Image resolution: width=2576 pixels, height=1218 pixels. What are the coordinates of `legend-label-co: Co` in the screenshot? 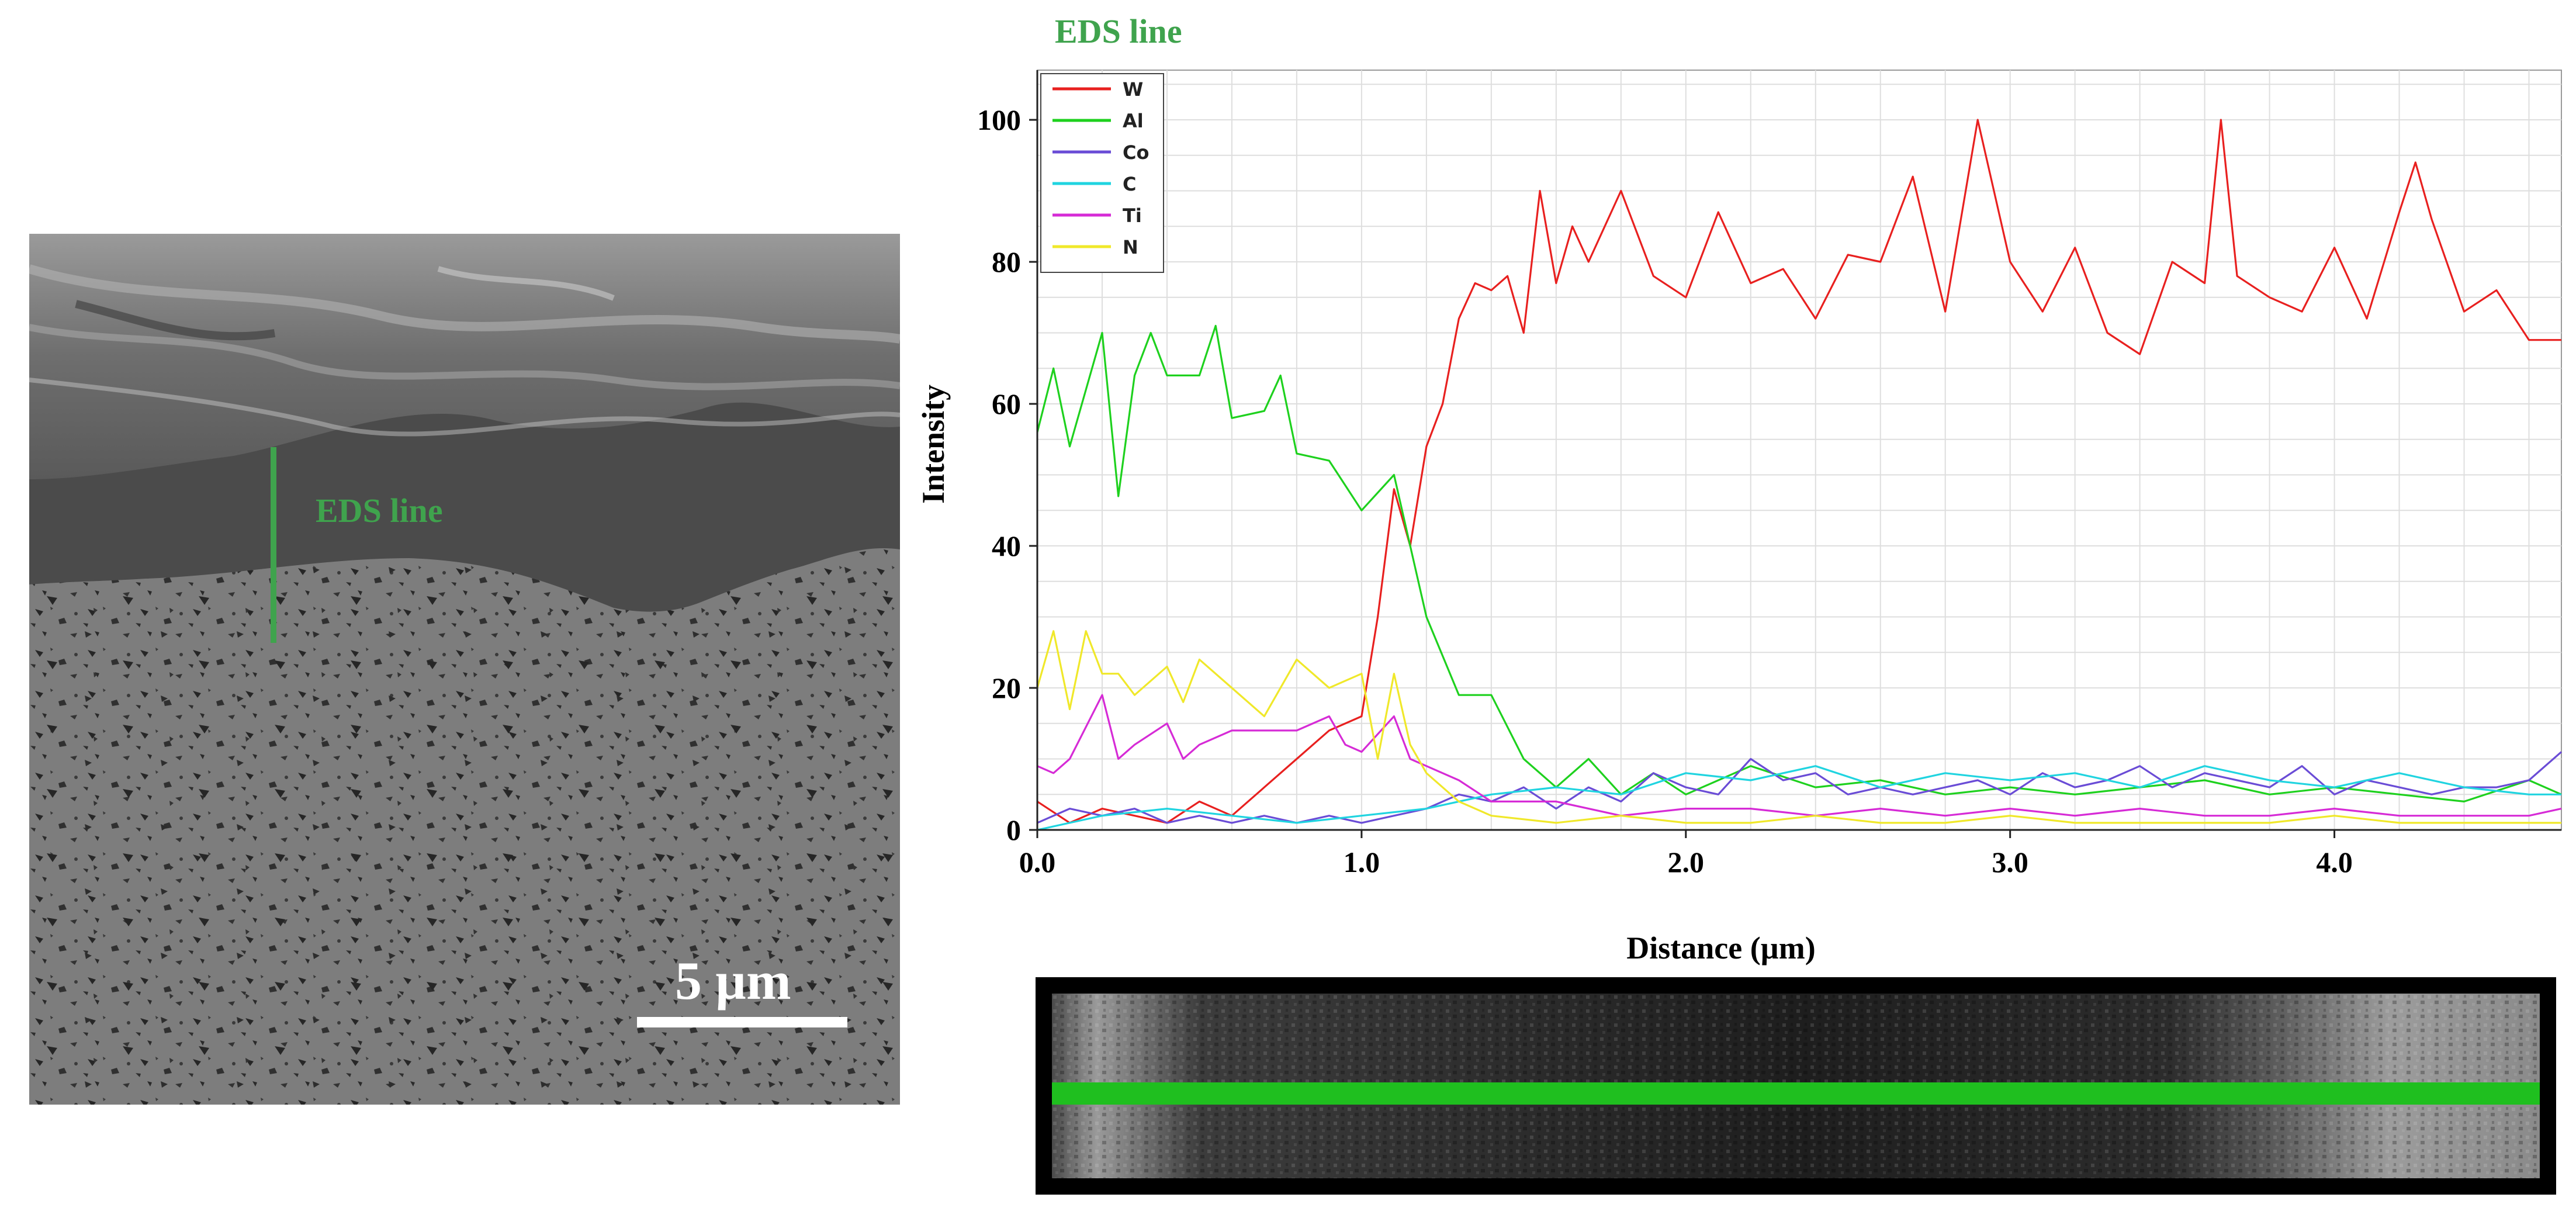 It's located at (1136, 152).